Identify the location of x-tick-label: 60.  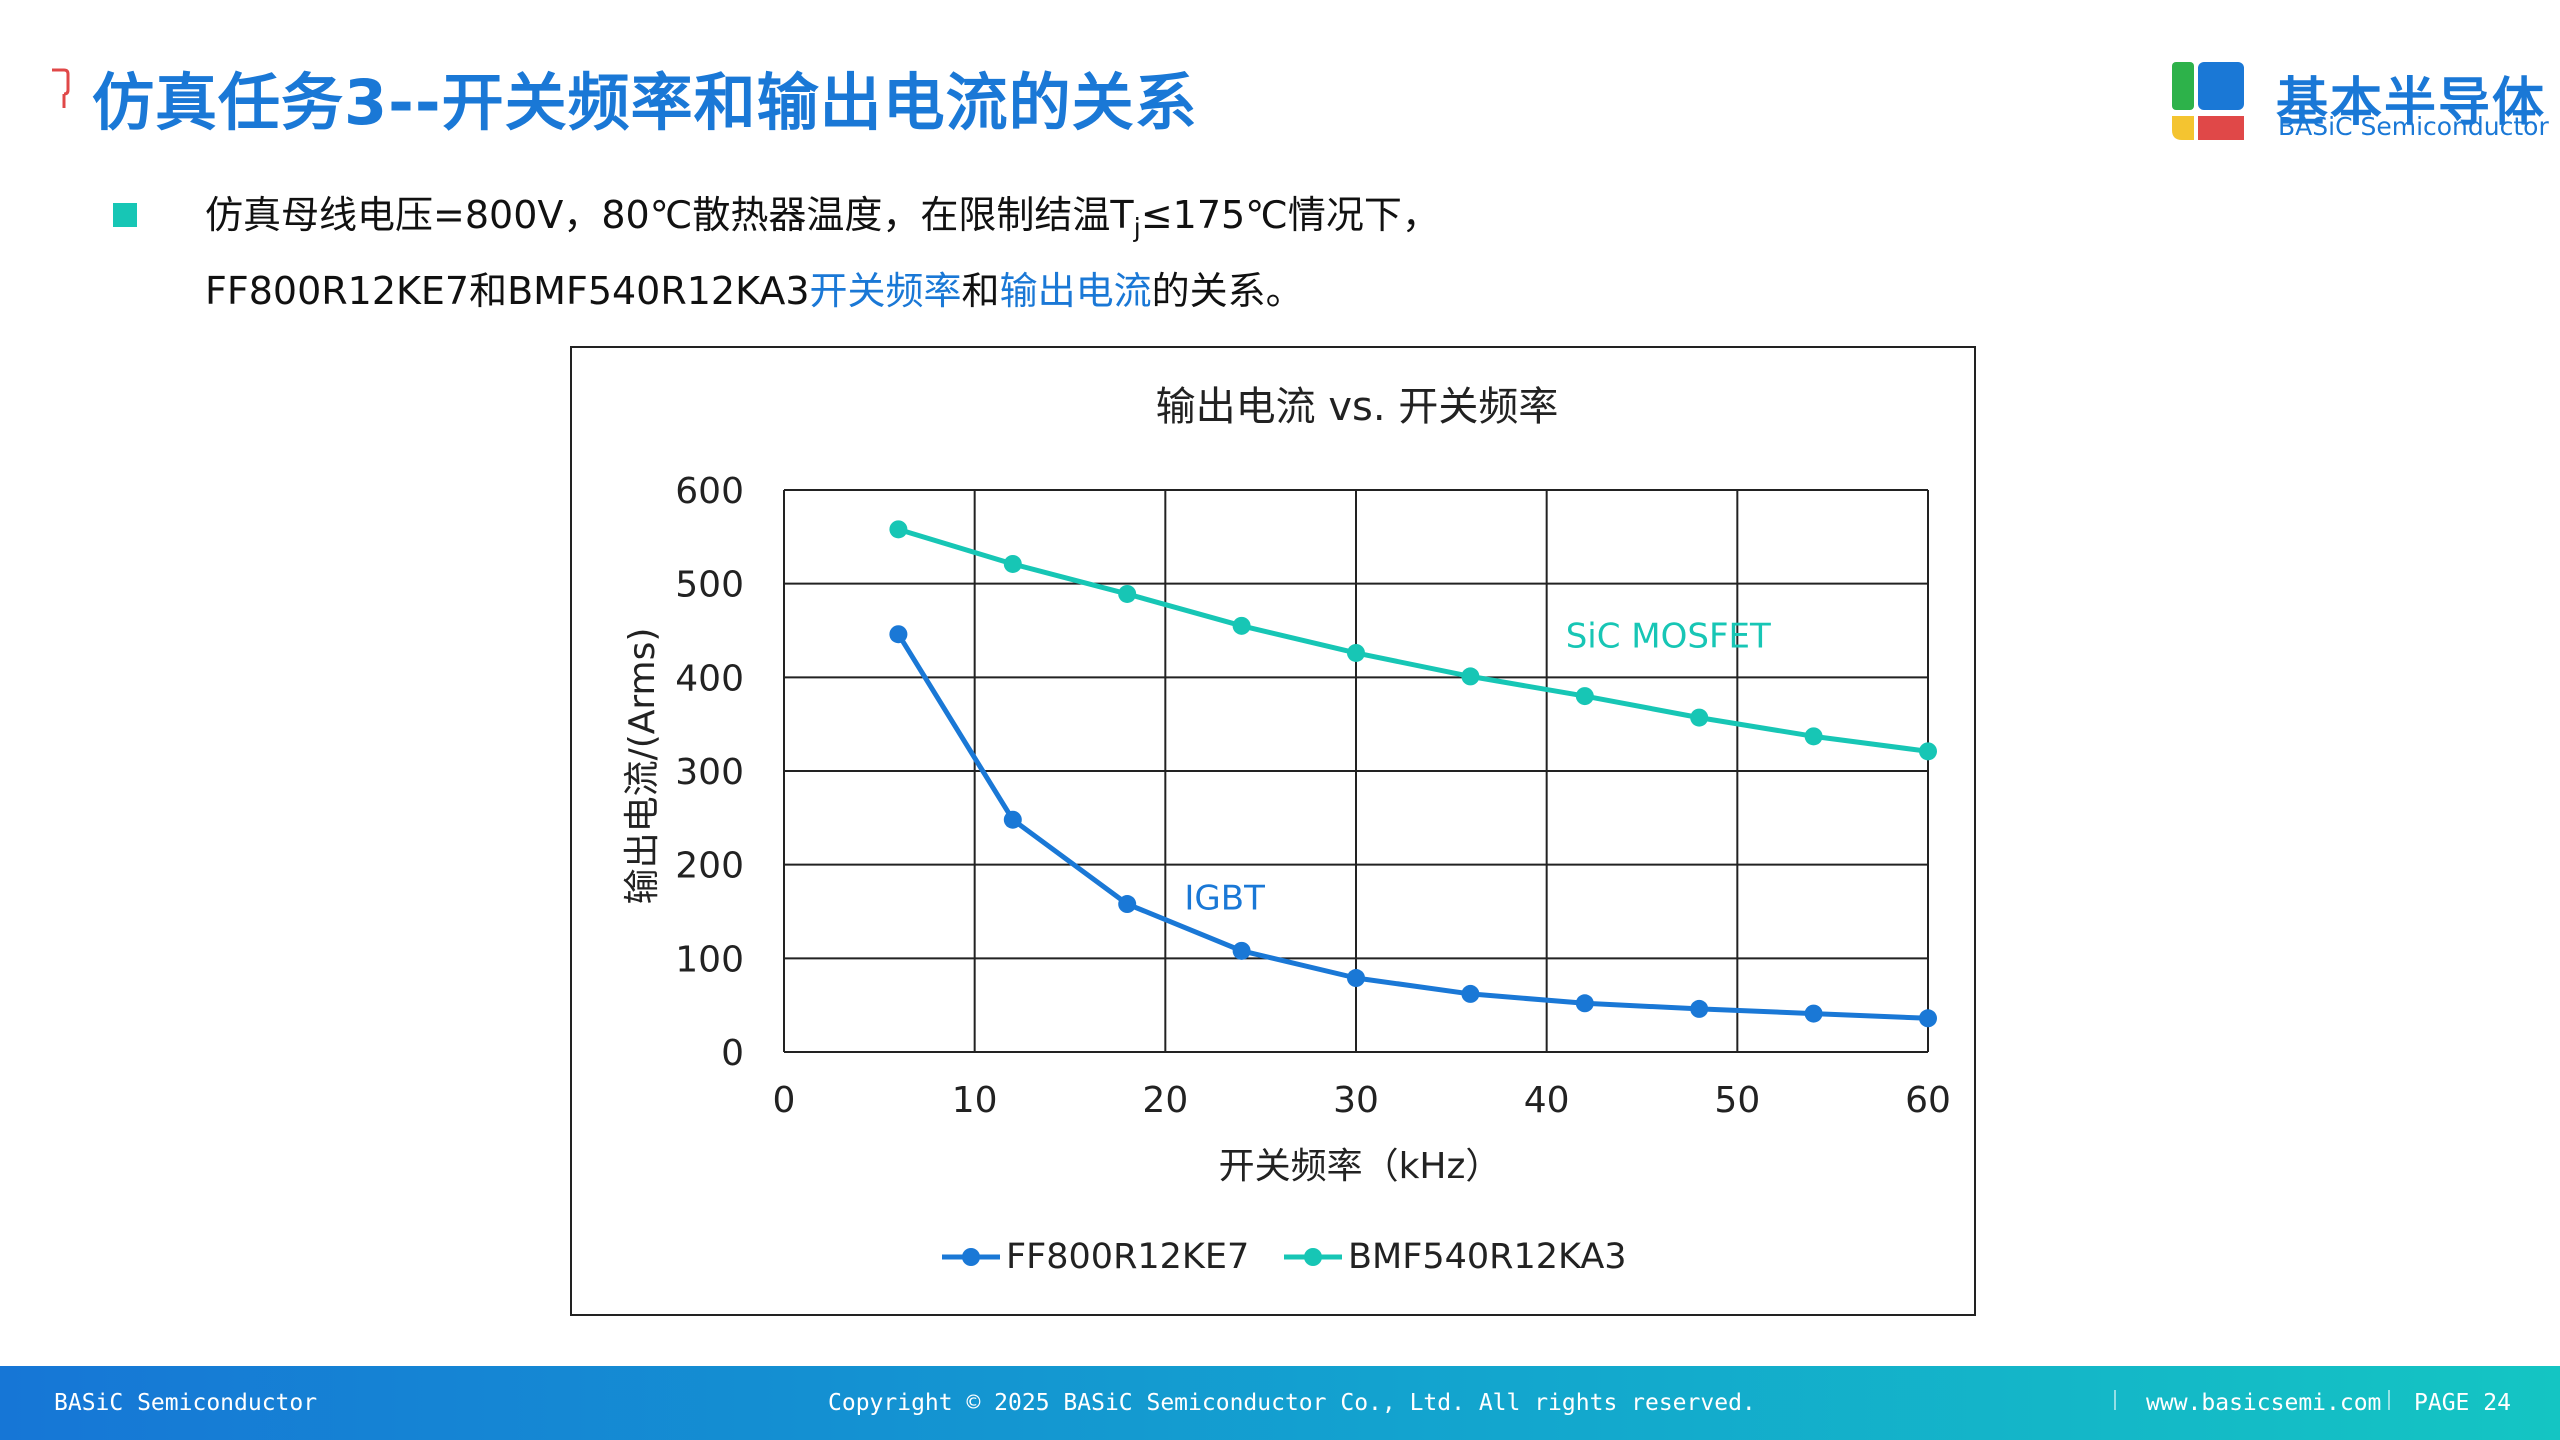
(1928, 1100).